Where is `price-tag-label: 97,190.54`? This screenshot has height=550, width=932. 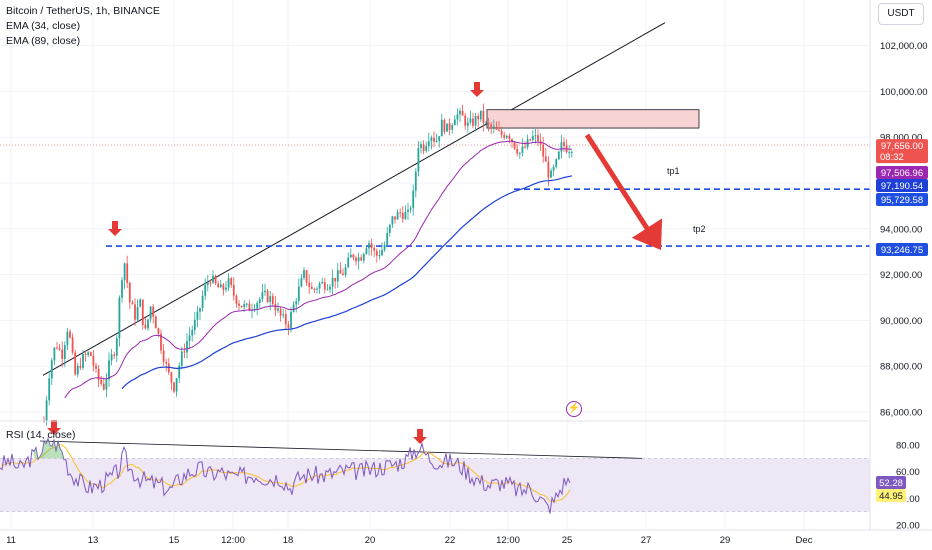
price-tag-label: 97,190.54 is located at coordinates (902, 186).